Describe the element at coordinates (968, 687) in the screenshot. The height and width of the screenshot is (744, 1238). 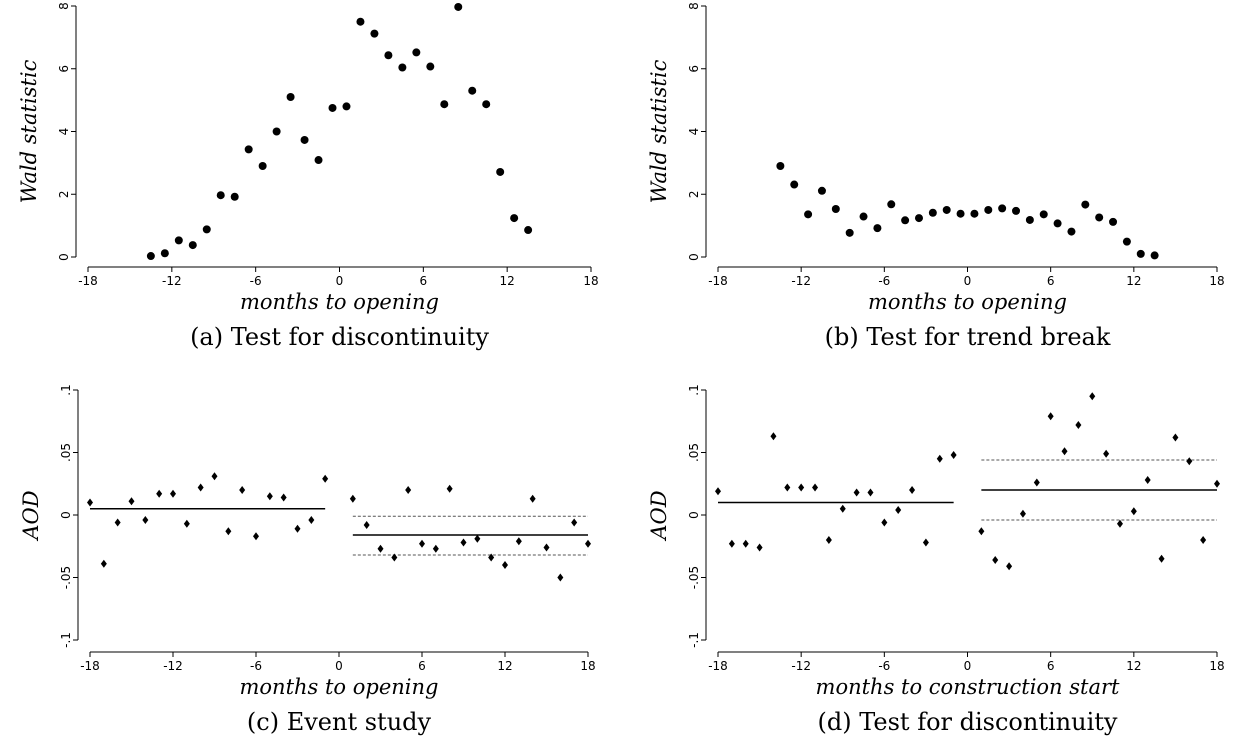
I see `x-axis-title: months to construction start` at that location.